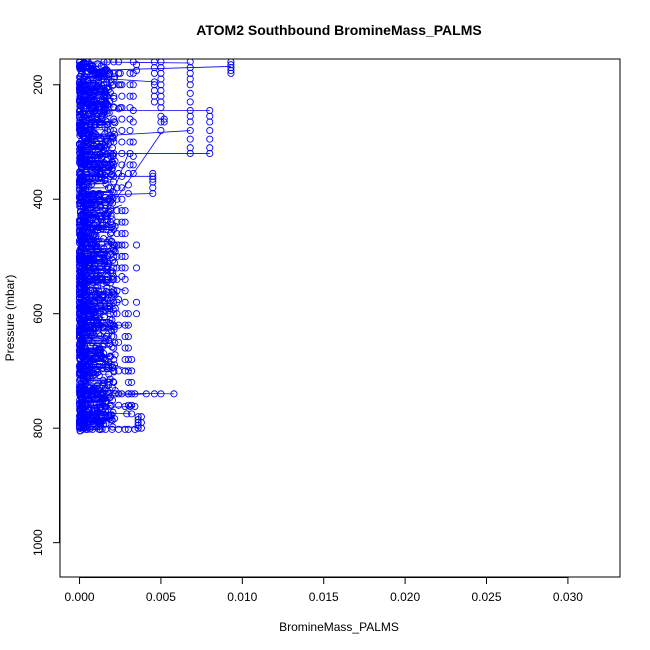 Image resolution: width=650 pixels, height=650 pixels. What do you see at coordinates (38, 542) in the screenshot?
I see `y-tick-label: 1000` at bounding box center [38, 542].